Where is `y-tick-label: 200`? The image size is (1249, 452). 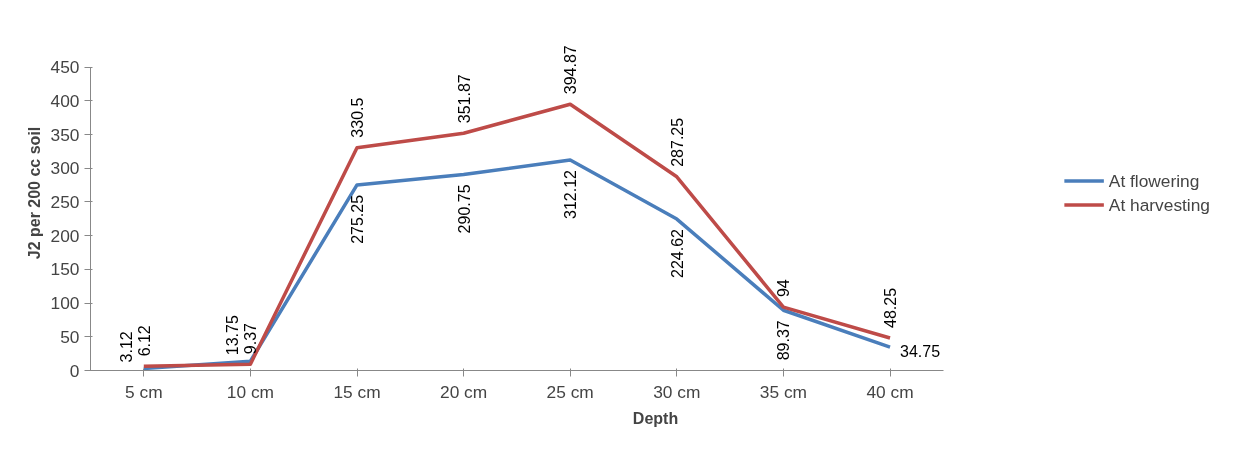 y-tick-label: 200 is located at coordinates (65, 235).